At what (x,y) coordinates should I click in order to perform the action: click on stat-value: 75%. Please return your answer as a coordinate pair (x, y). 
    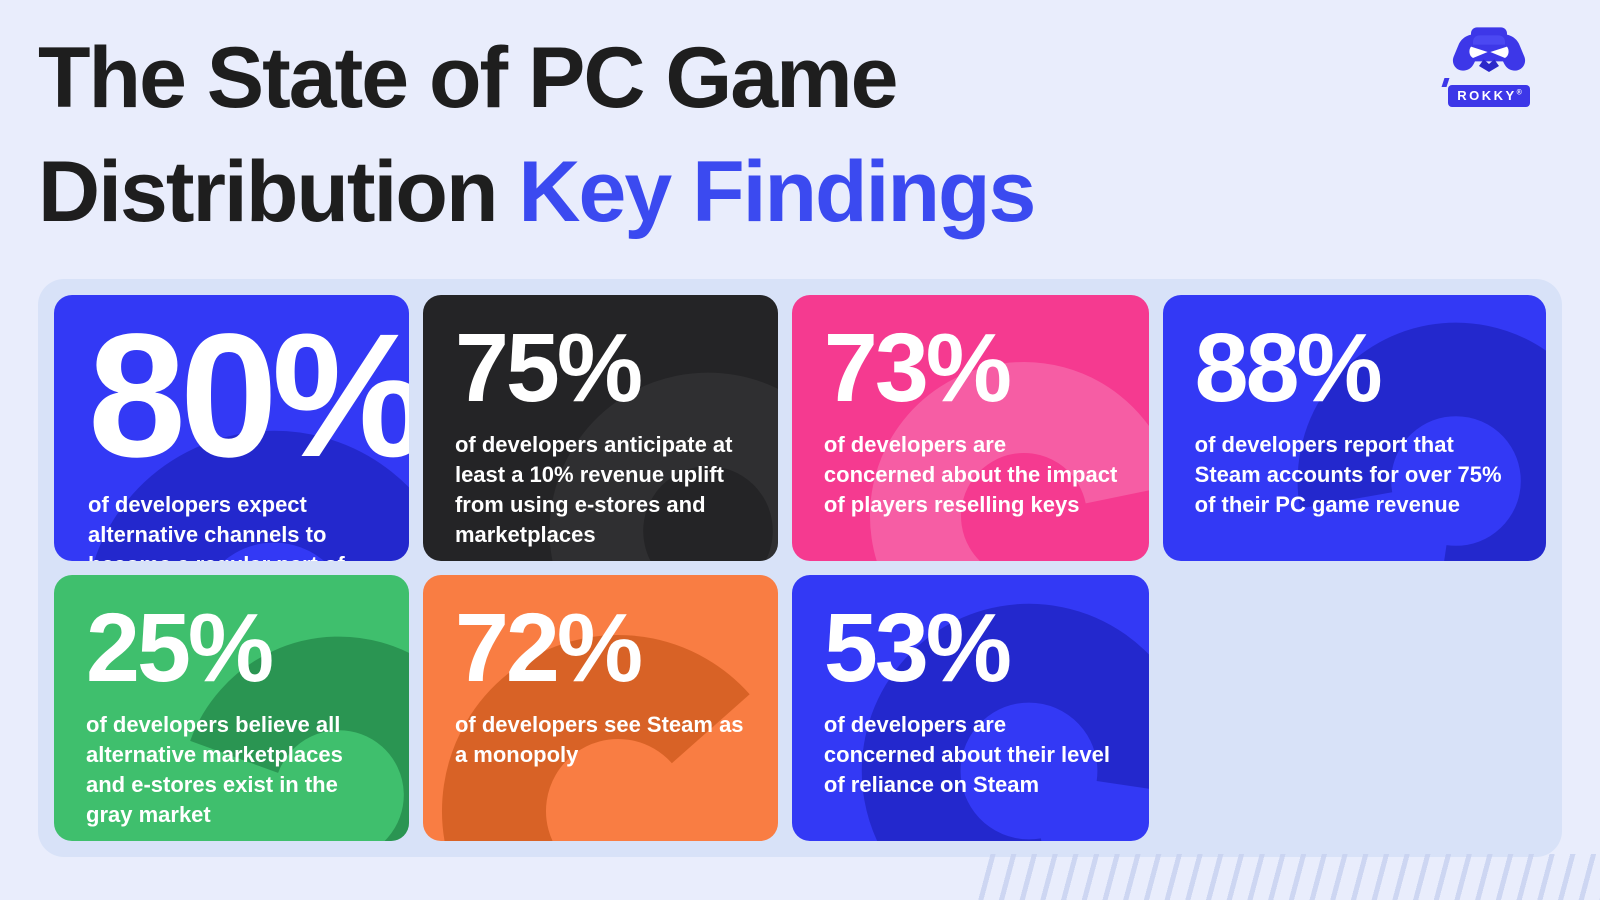
    Looking at the image, I should click on (548, 367).